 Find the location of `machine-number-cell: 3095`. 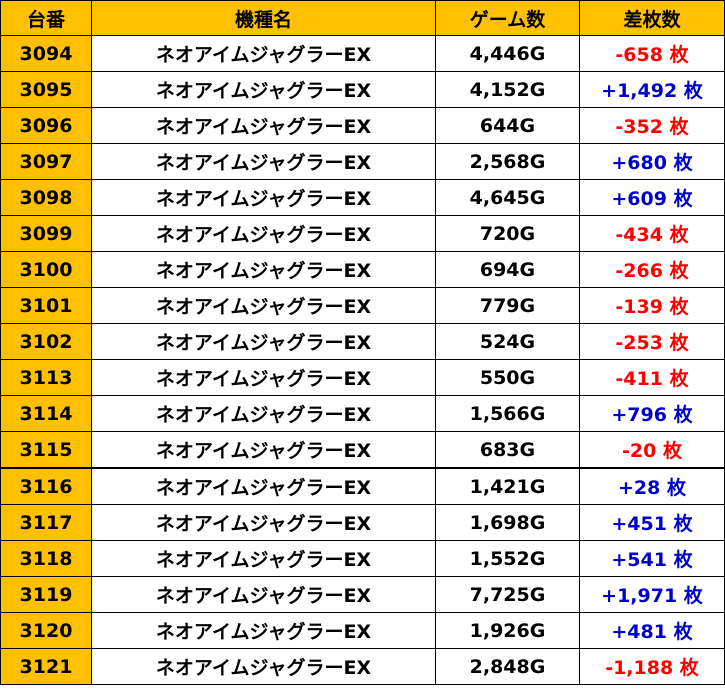

machine-number-cell: 3095 is located at coordinates (46, 89).